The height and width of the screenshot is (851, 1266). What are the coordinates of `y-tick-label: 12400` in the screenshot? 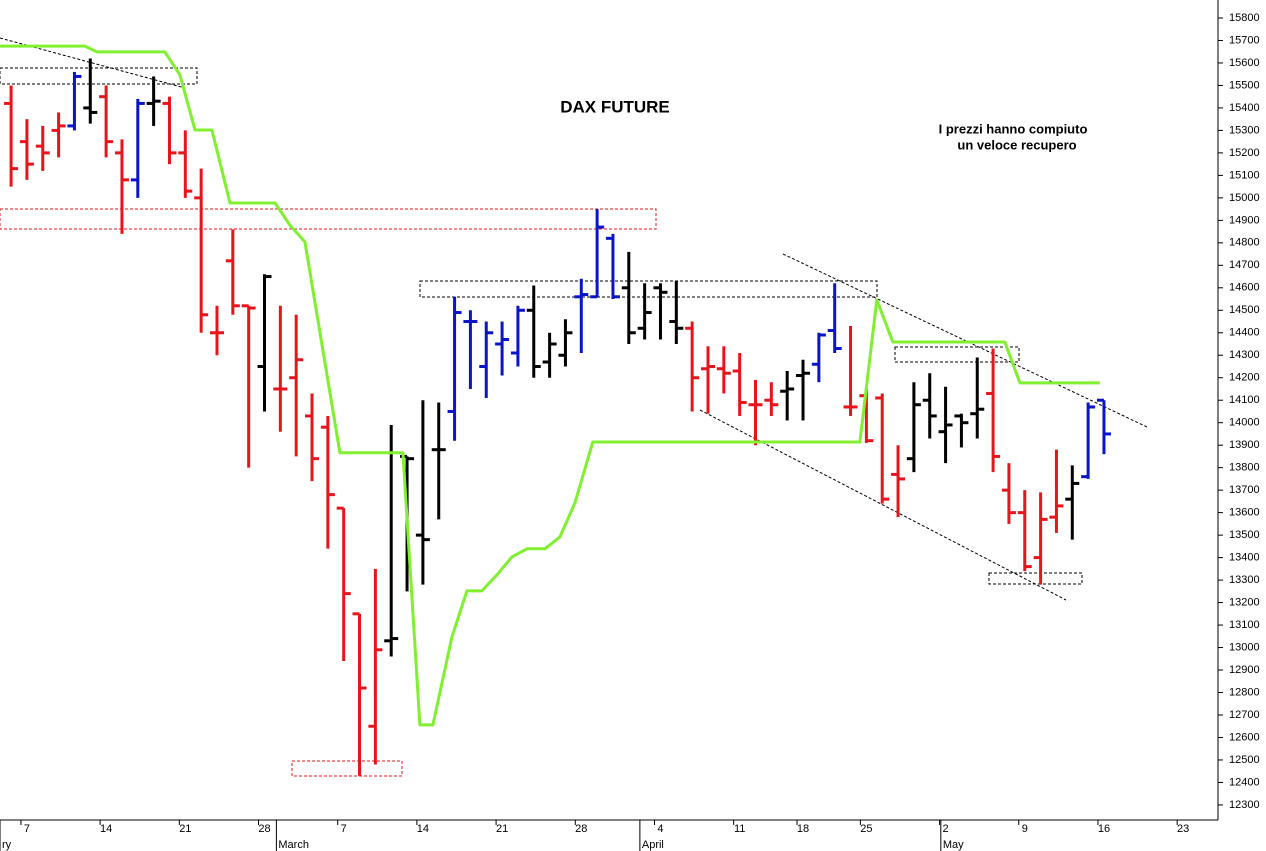 It's located at (1244, 782).